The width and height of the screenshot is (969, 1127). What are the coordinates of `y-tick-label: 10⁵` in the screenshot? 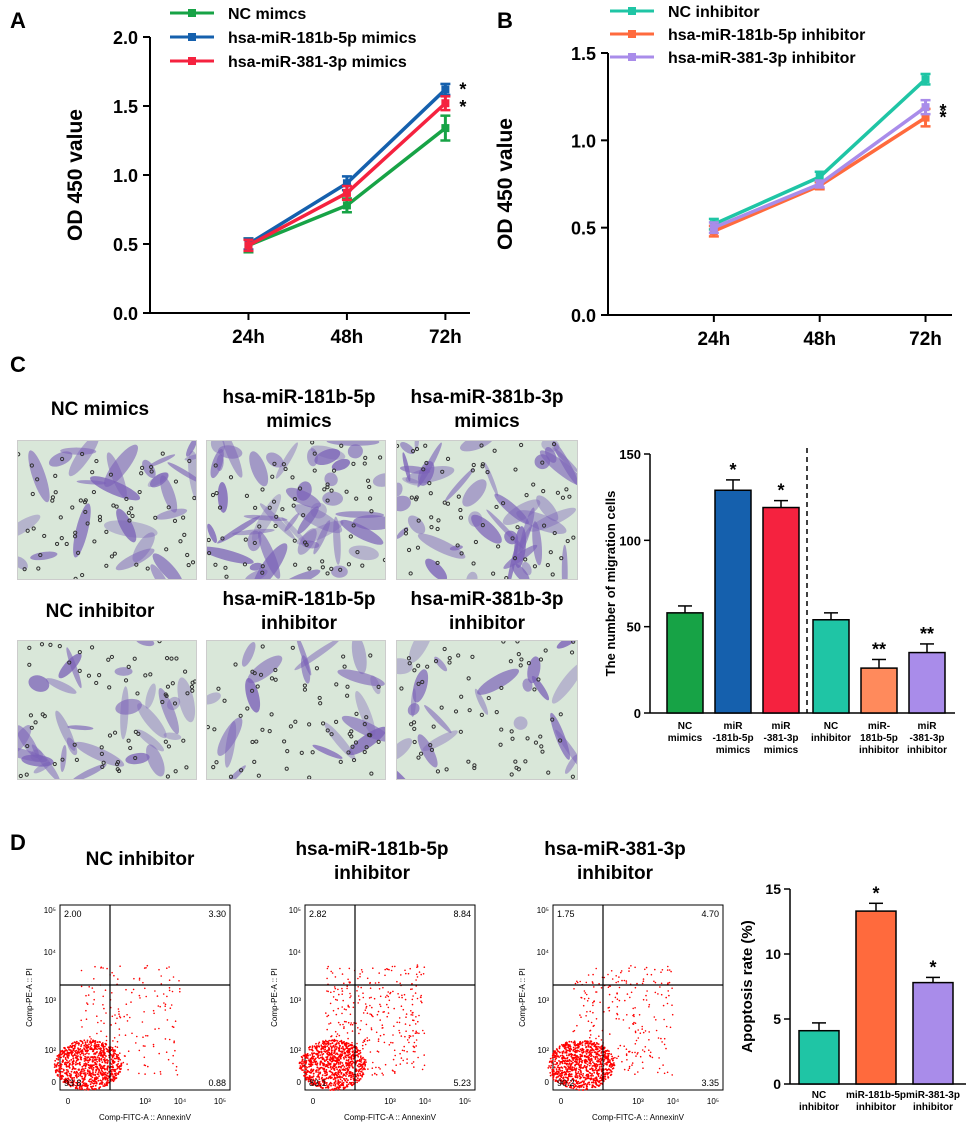 It's located at (50, 910).